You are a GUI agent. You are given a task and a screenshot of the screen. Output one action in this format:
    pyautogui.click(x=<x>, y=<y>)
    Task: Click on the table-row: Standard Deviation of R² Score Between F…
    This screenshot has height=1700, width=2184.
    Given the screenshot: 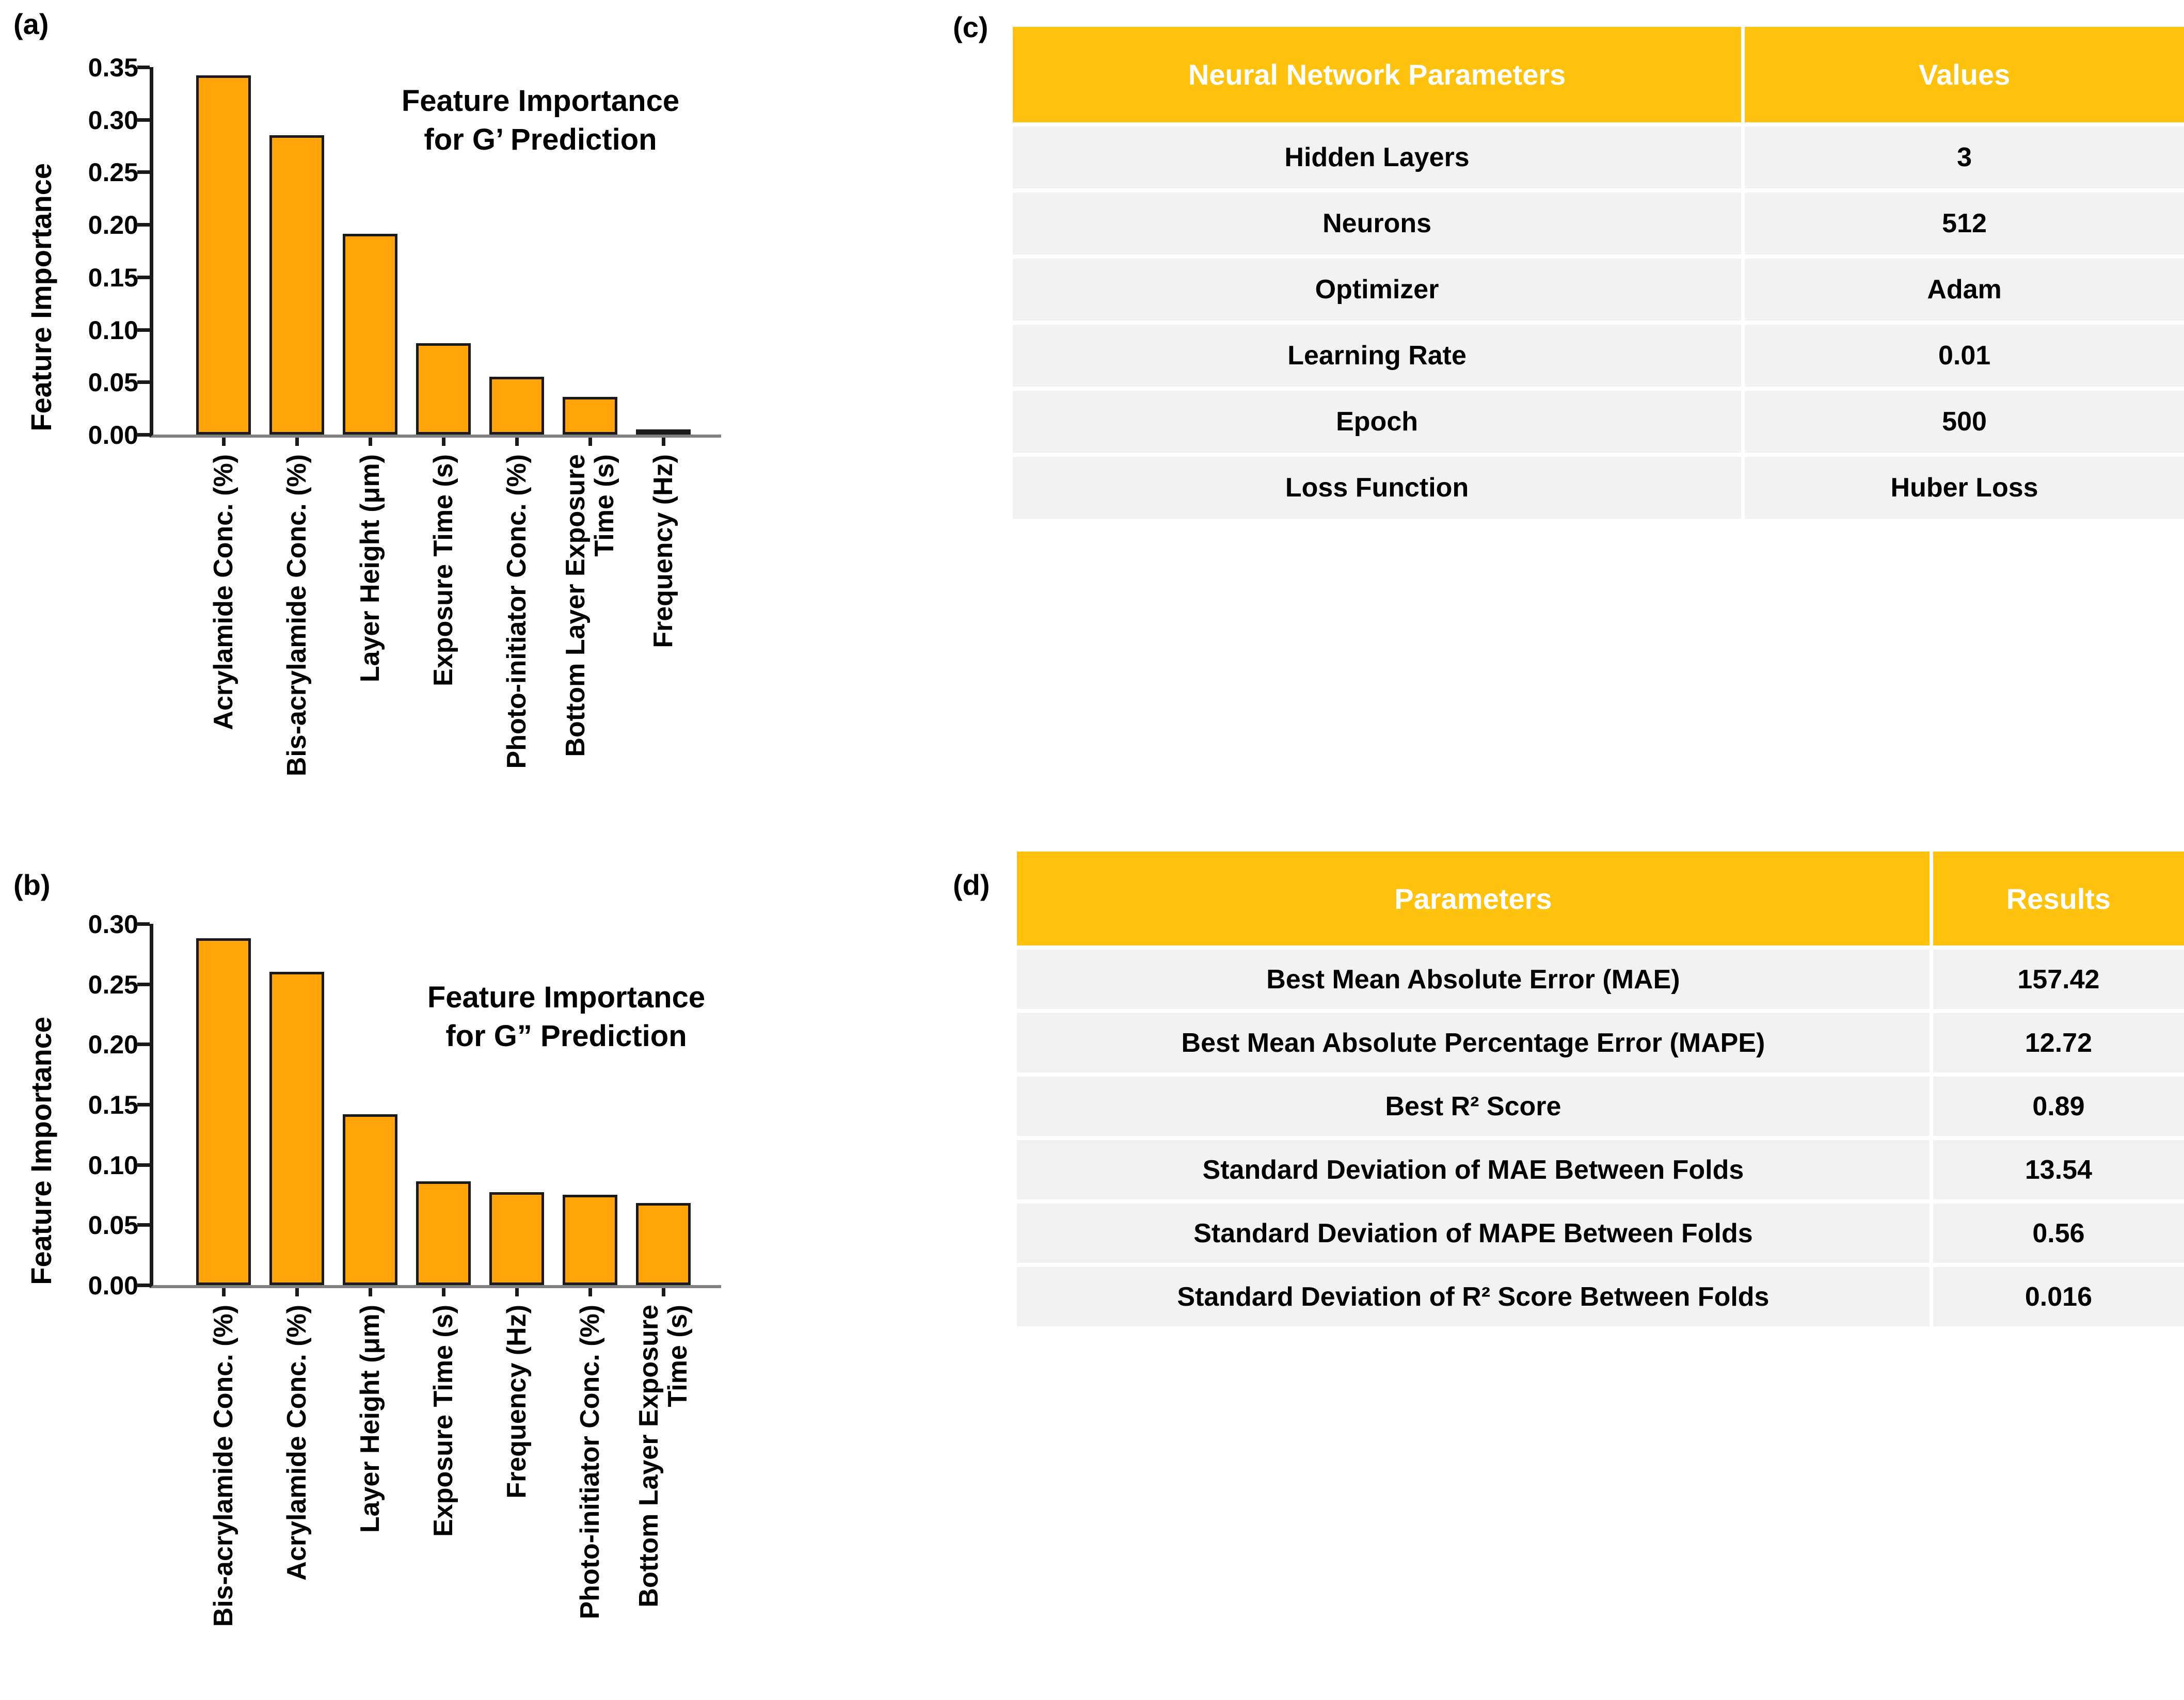 What is the action you would take?
    pyautogui.click(x=1600, y=1296)
    